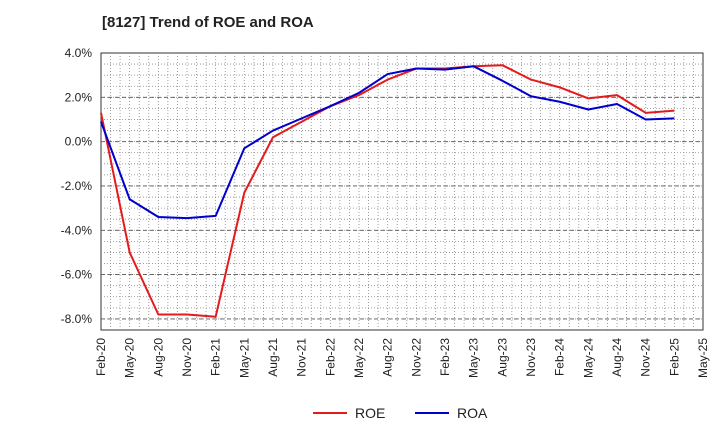 The height and width of the screenshot is (440, 720). Describe the element at coordinates (617, 357) in the screenshot. I see `x-tick-label: Aug-24` at that location.